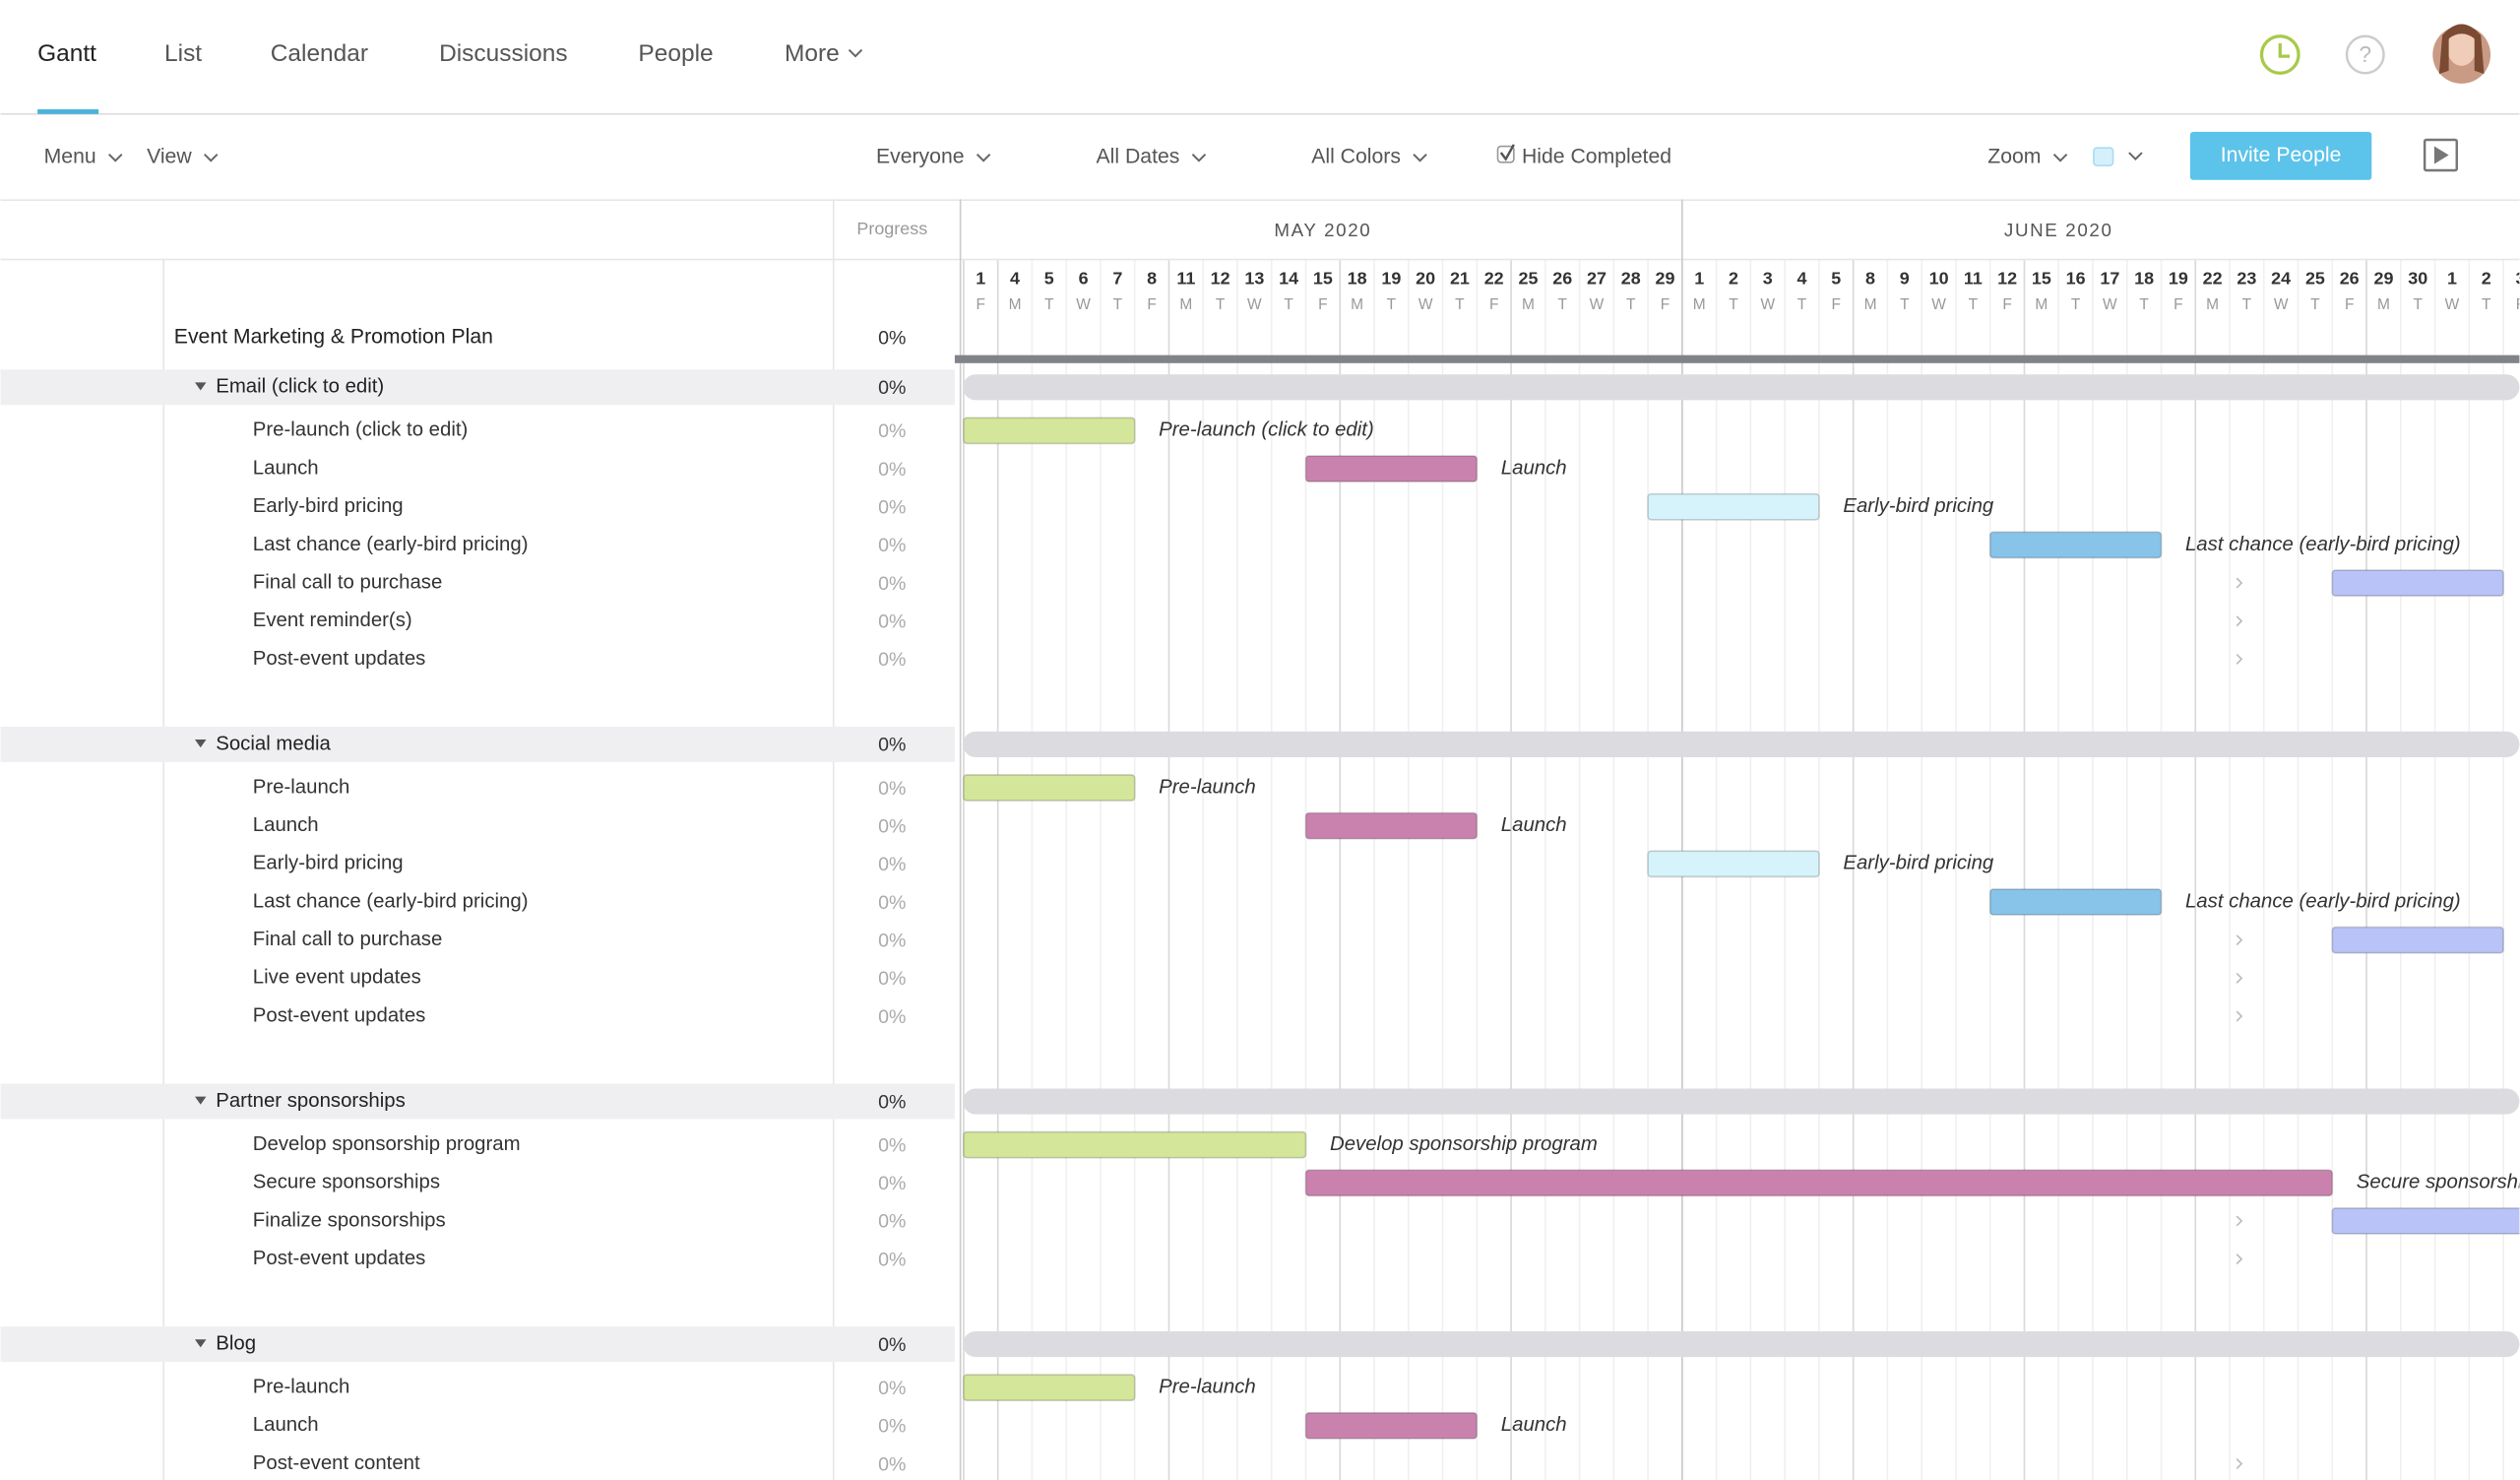 The width and height of the screenshot is (2520, 1480). Describe the element at coordinates (1870, 279) in the screenshot. I see `day-number: 8` at that location.